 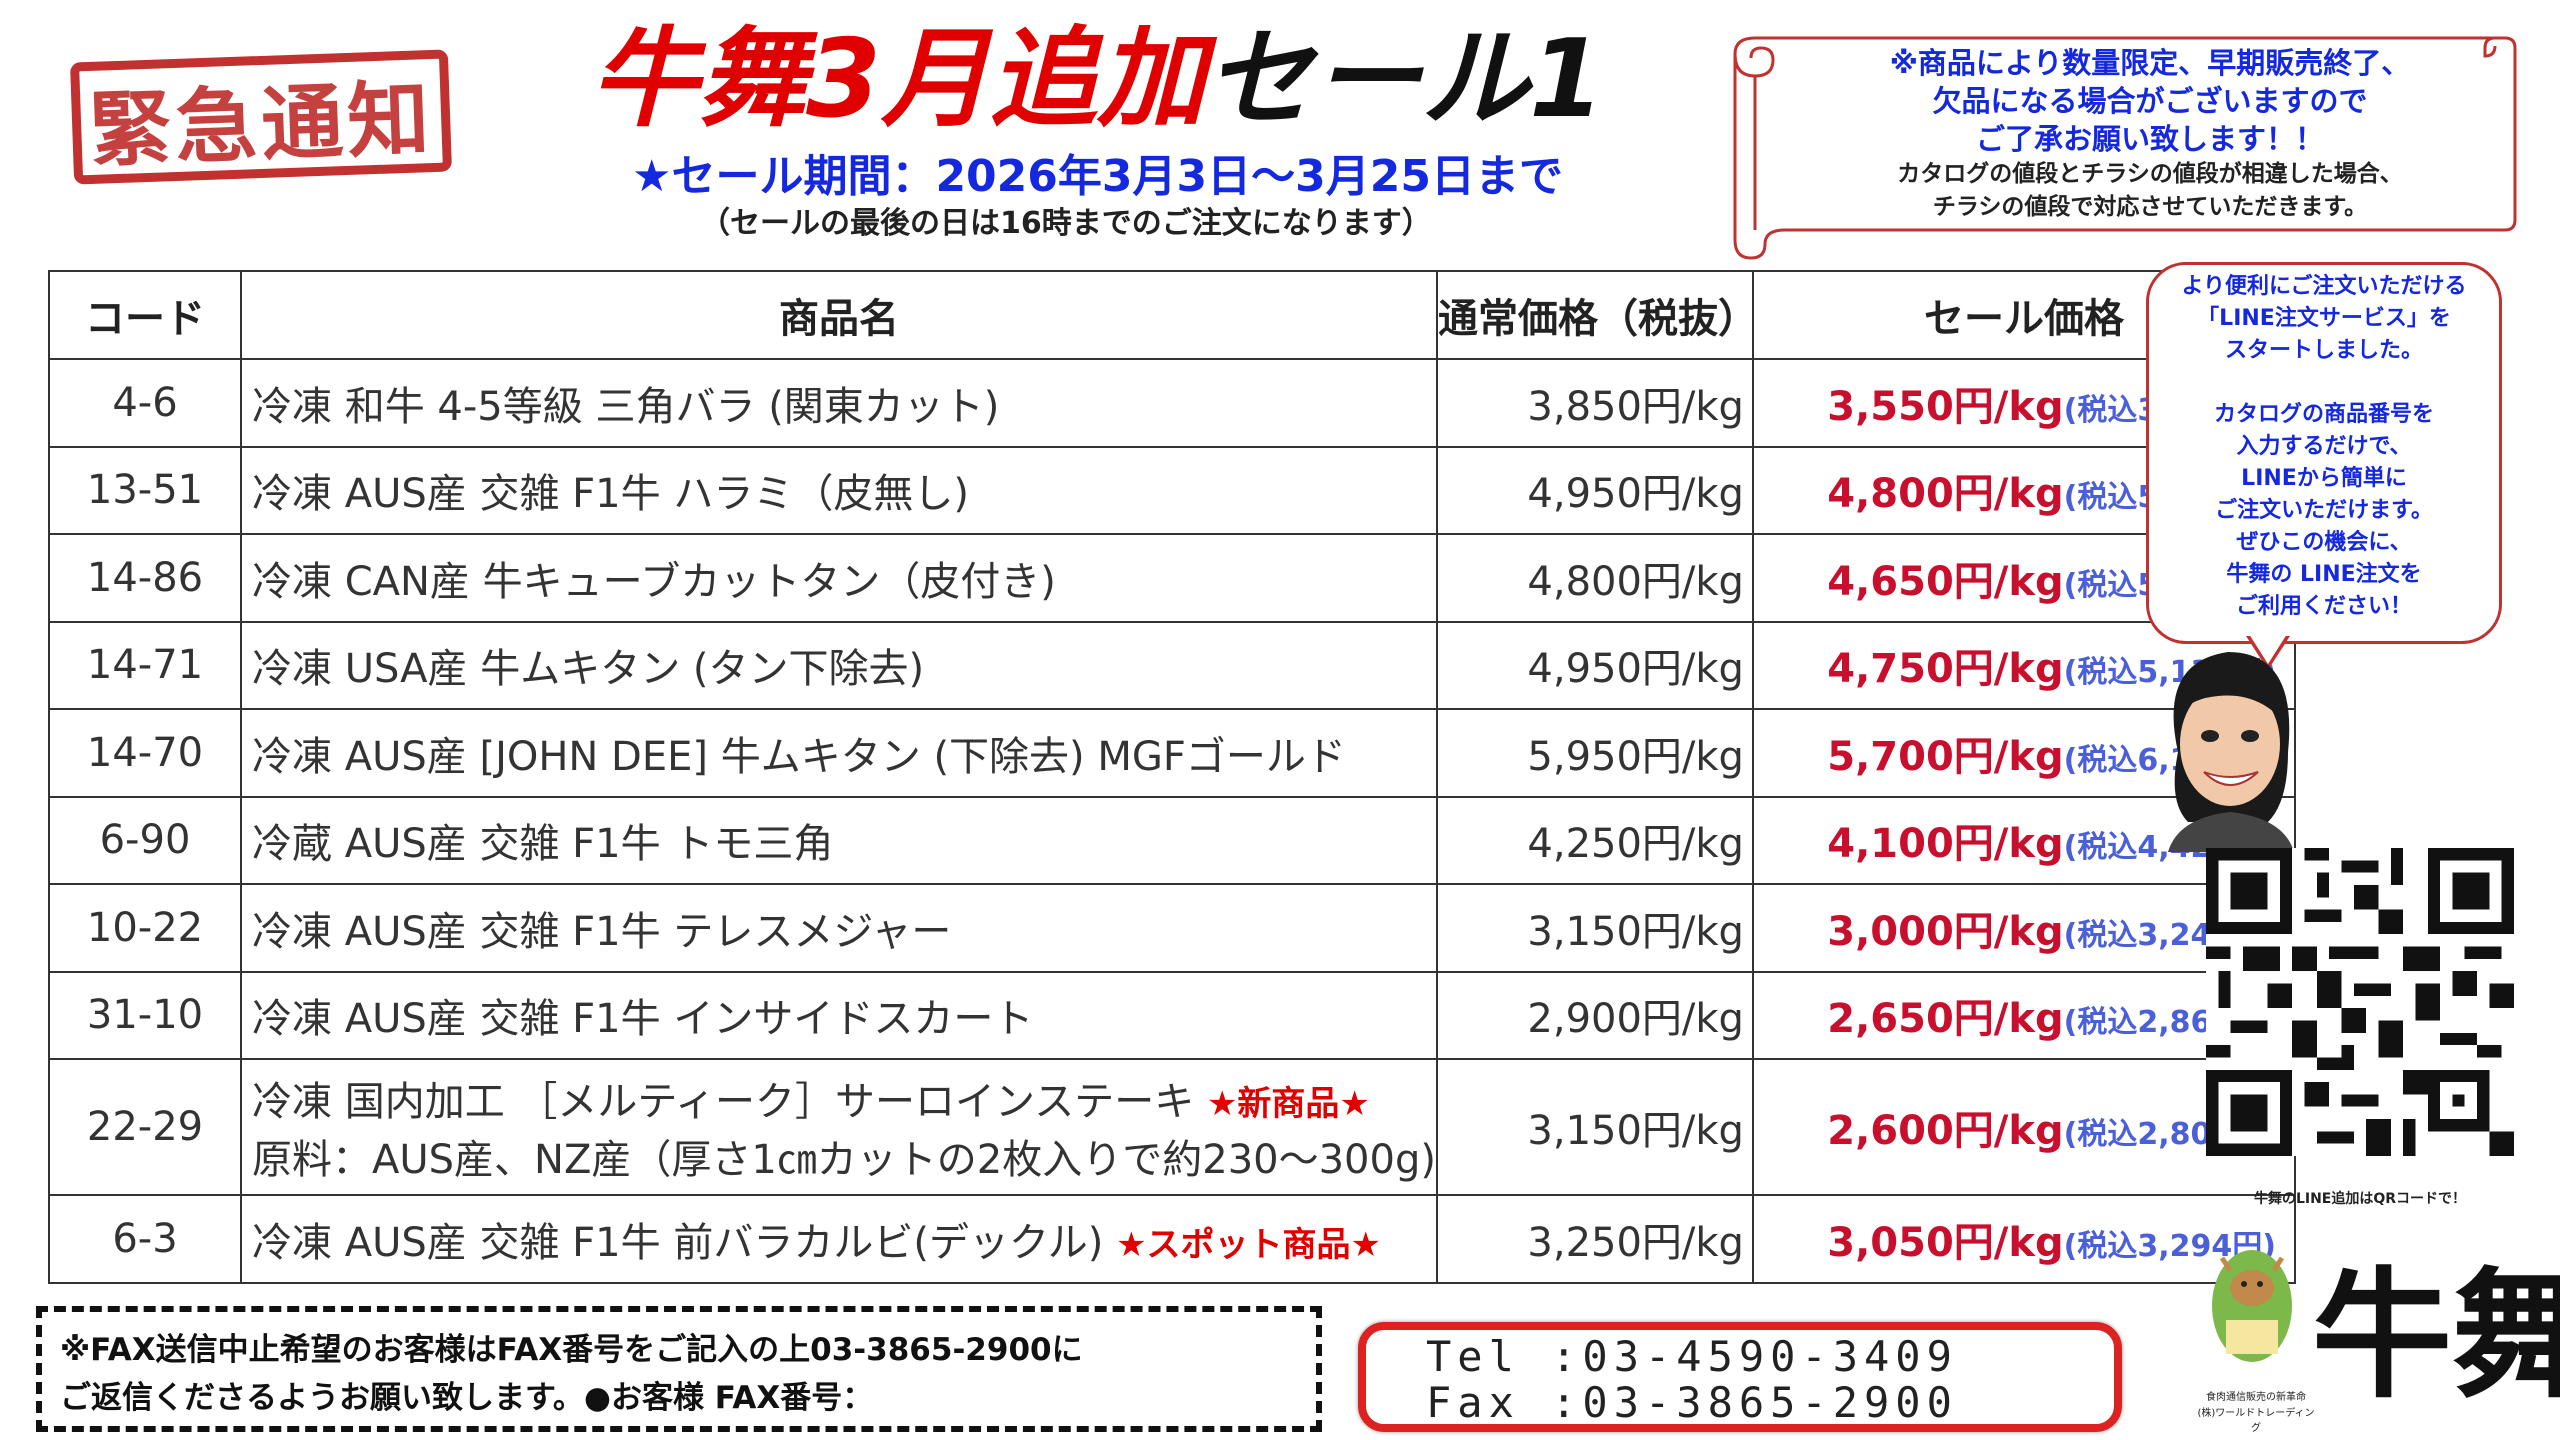 I want to click on sale-period: ★セール期間：2026年3月3日～3月25日まで, so click(x=1097, y=176).